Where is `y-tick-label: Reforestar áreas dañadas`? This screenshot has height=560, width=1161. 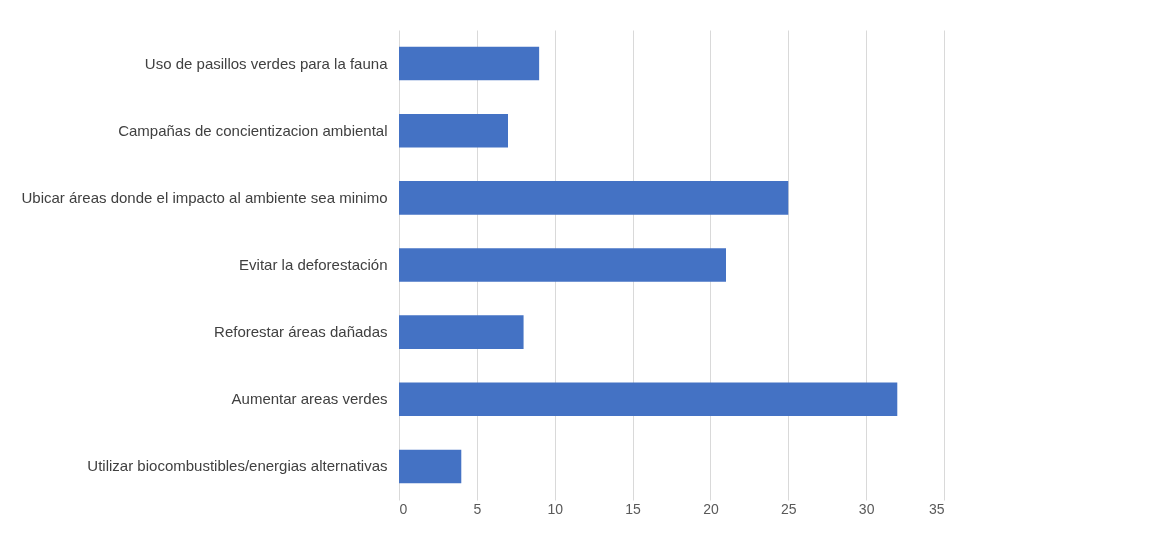 y-tick-label: Reforestar áreas dañadas is located at coordinates (301, 332).